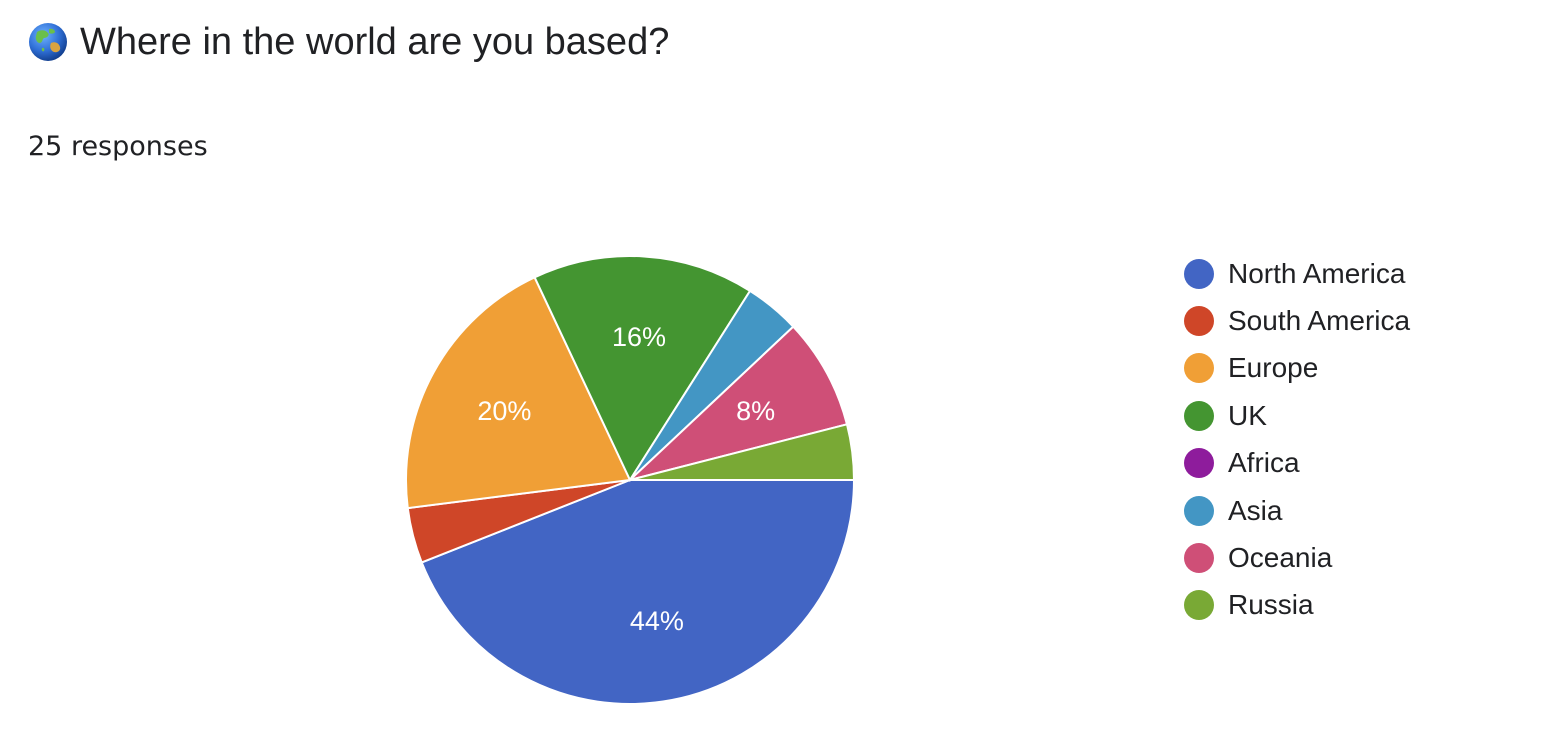 This screenshot has width=1542, height=754. Describe the element at coordinates (638, 592) in the screenshot. I see `pie-slice-north-america` at that location.